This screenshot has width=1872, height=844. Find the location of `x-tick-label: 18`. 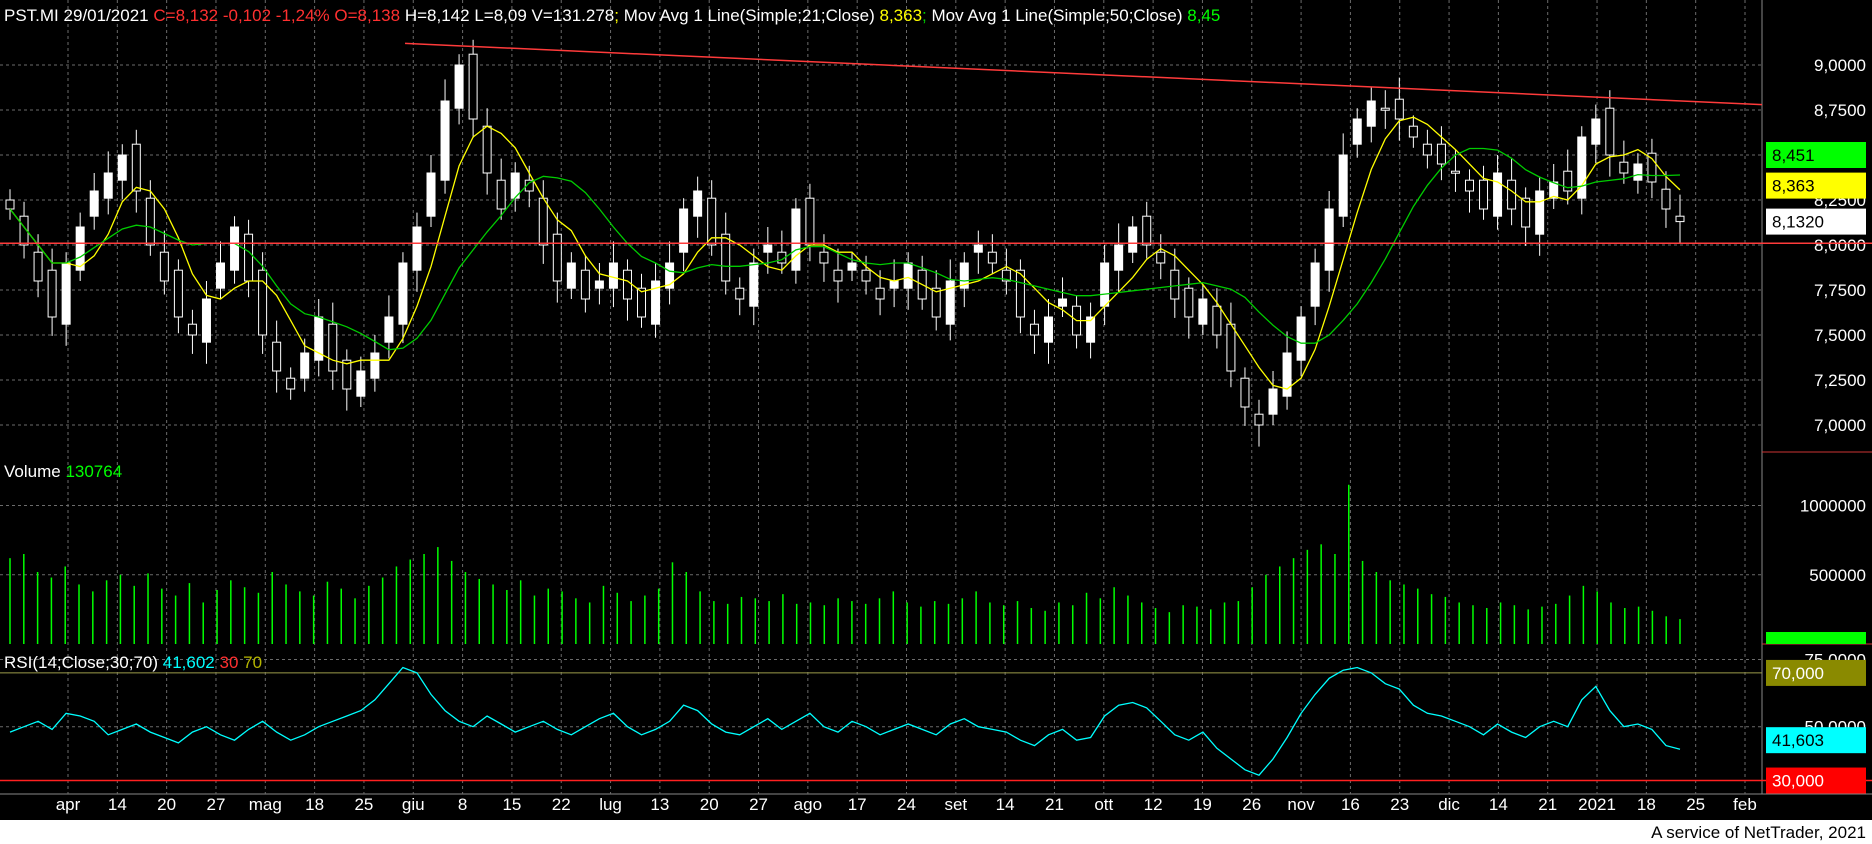

x-tick-label: 18 is located at coordinates (1646, 804).